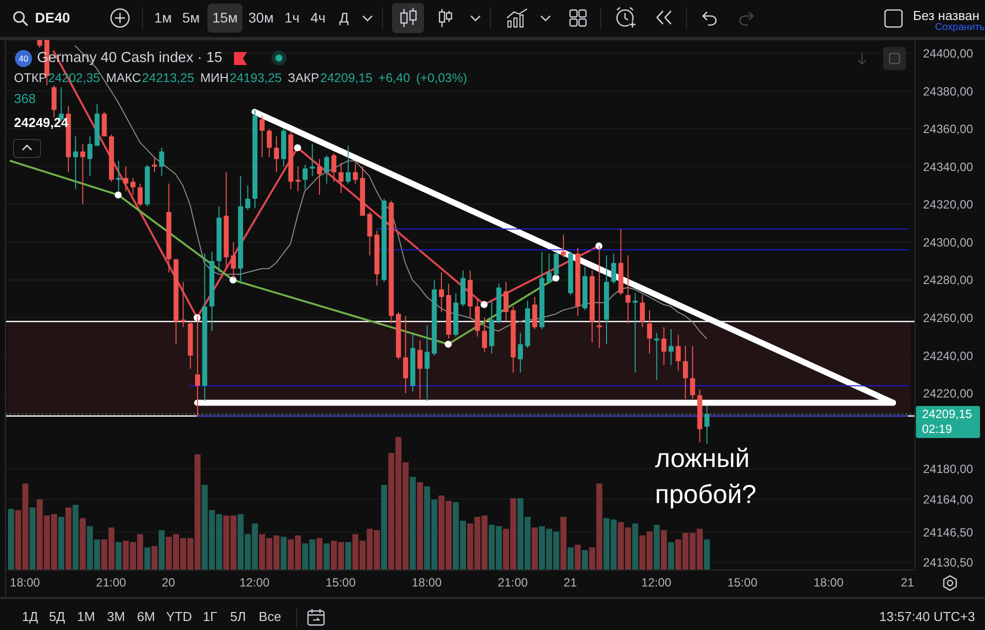 This screenshot has height=630, width=985. What do you see at coordinates (948, 393) in the screenshot?
I see `y-tick-label: 24220,00` at bounding box center [948, 393].